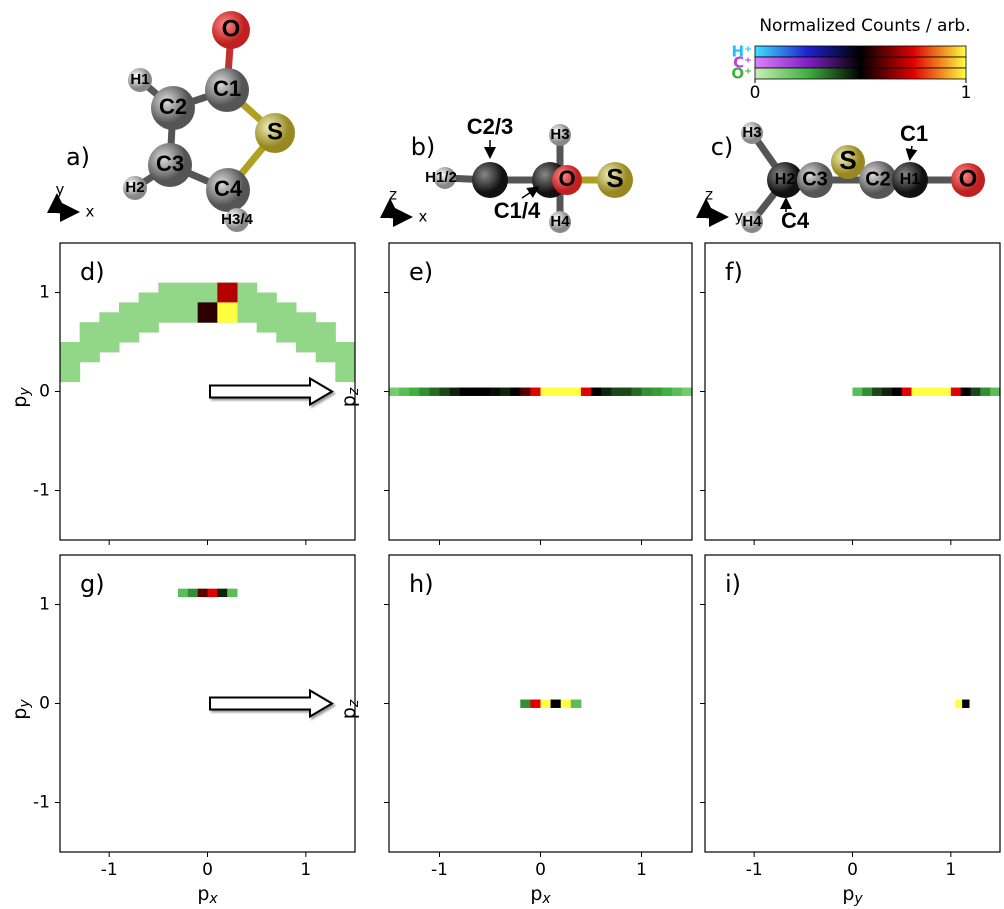 The image size is (1004, 909). What do you see at coordinates (858, 899) in the screenshot?
I see `x-axis-label-sub: y` at bounding box center [858, 899].